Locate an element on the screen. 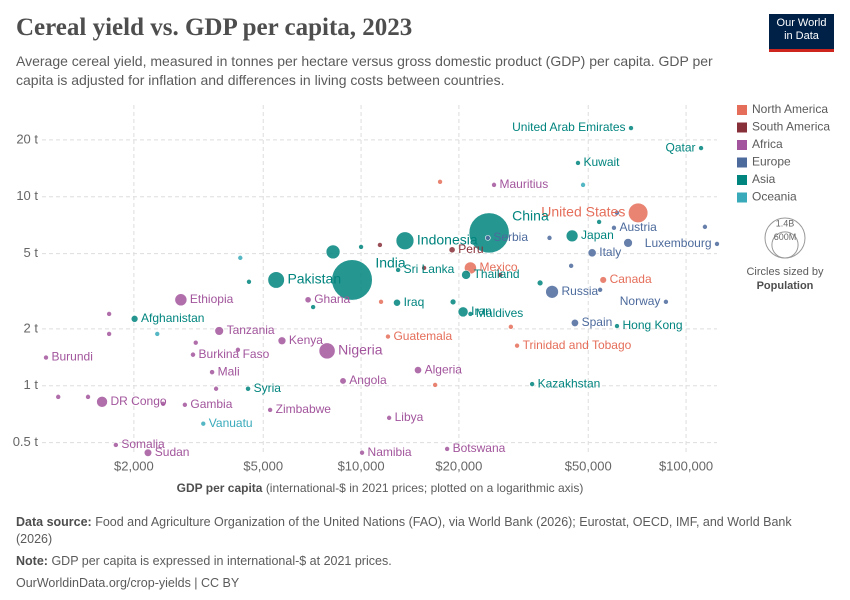 The image size is (850, 600). x-axis-label: GDP per capita is located at coordinates (220, 488).